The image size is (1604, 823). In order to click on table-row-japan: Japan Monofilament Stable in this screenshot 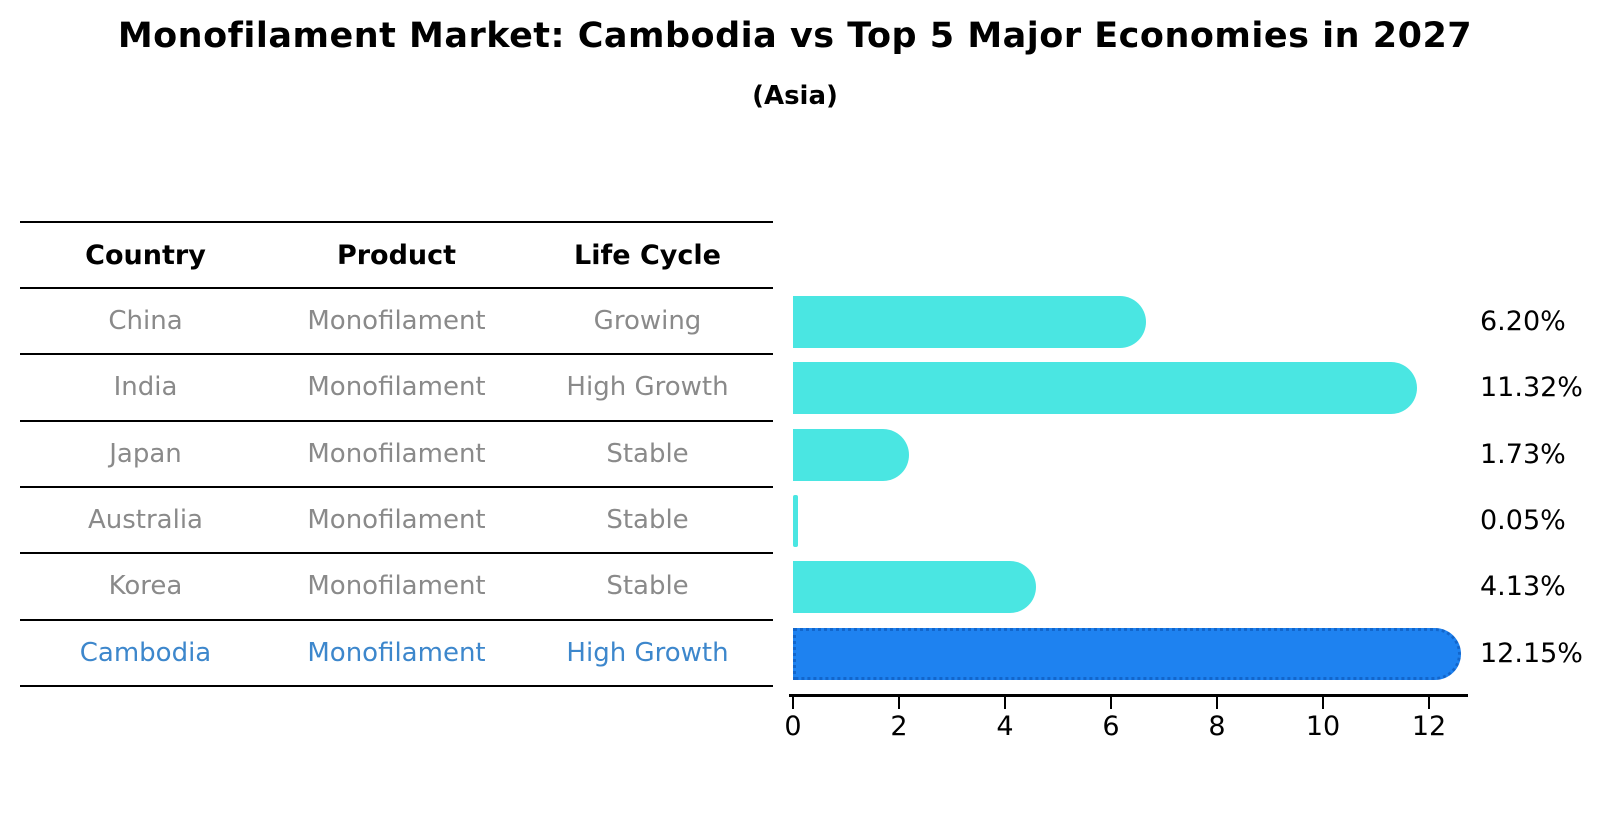, I will do `click(396, 455)`.